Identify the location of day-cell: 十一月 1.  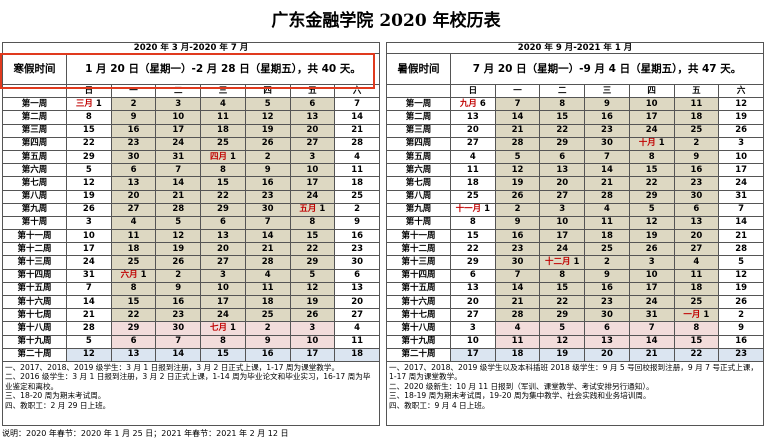
(473, 209).